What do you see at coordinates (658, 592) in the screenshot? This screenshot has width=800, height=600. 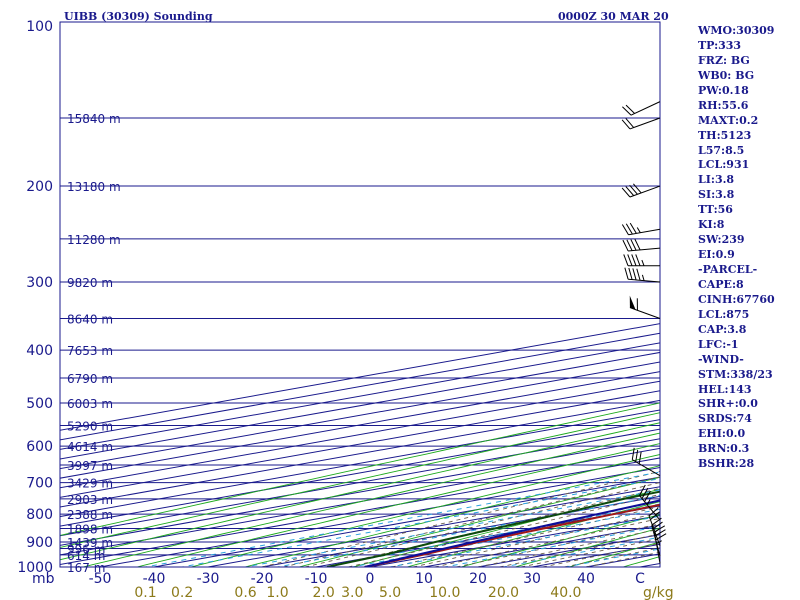 I see `mixing-ratio-unit-label: g/kg` at bounding box center [658, 592].